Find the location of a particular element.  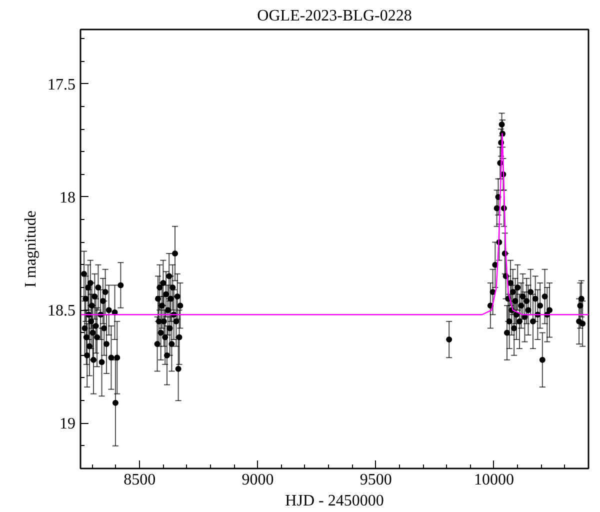

x-tick-label: 8500 is located at coordinates (140, 480).